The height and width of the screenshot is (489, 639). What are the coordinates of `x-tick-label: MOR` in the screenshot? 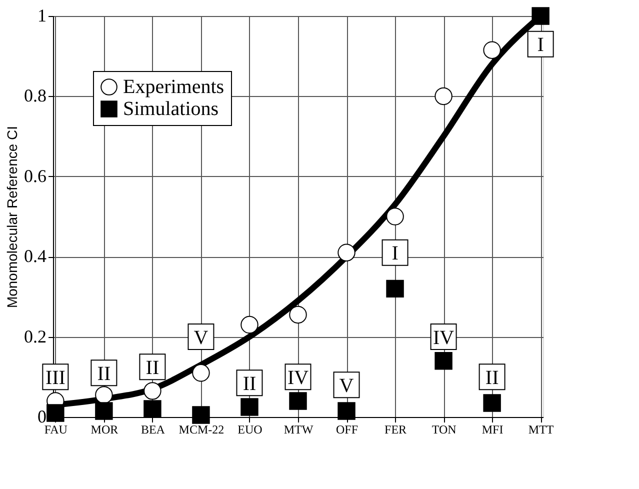 It's located at (104, 429).